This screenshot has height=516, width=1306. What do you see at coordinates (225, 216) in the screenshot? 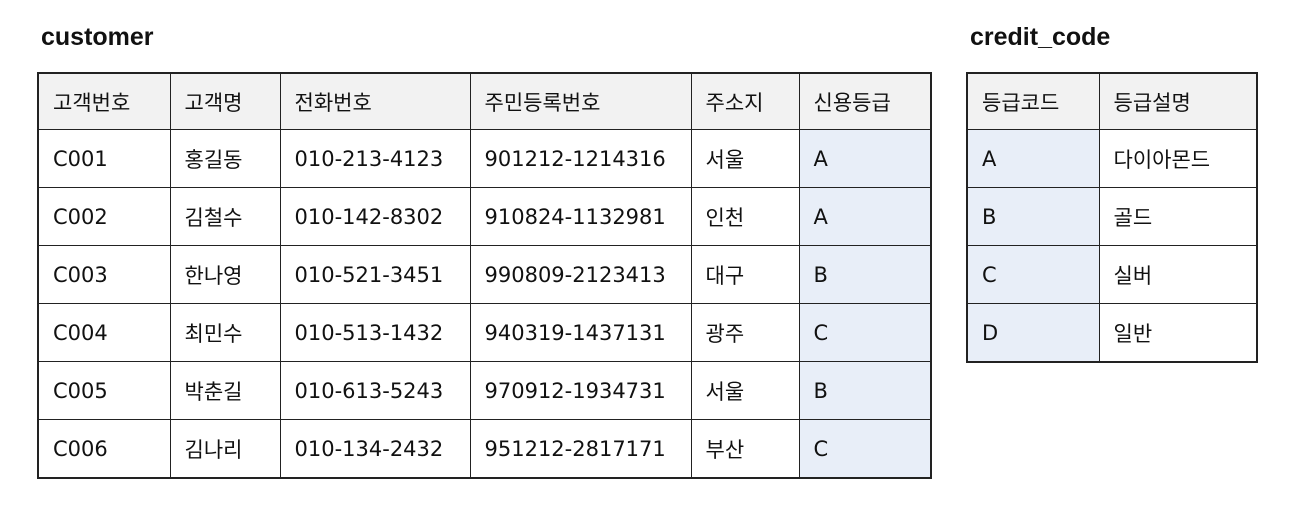
I see `customer-name-cell: 김철수` at bounding box center [225, 216].